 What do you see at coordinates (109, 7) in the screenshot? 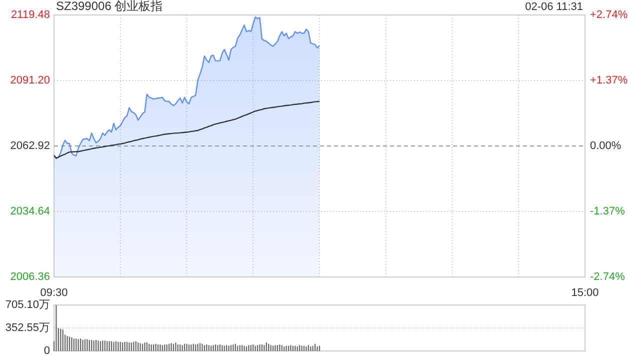
I see `chart-title: SZ399006 创业板指` at bounding box center [109, 7].